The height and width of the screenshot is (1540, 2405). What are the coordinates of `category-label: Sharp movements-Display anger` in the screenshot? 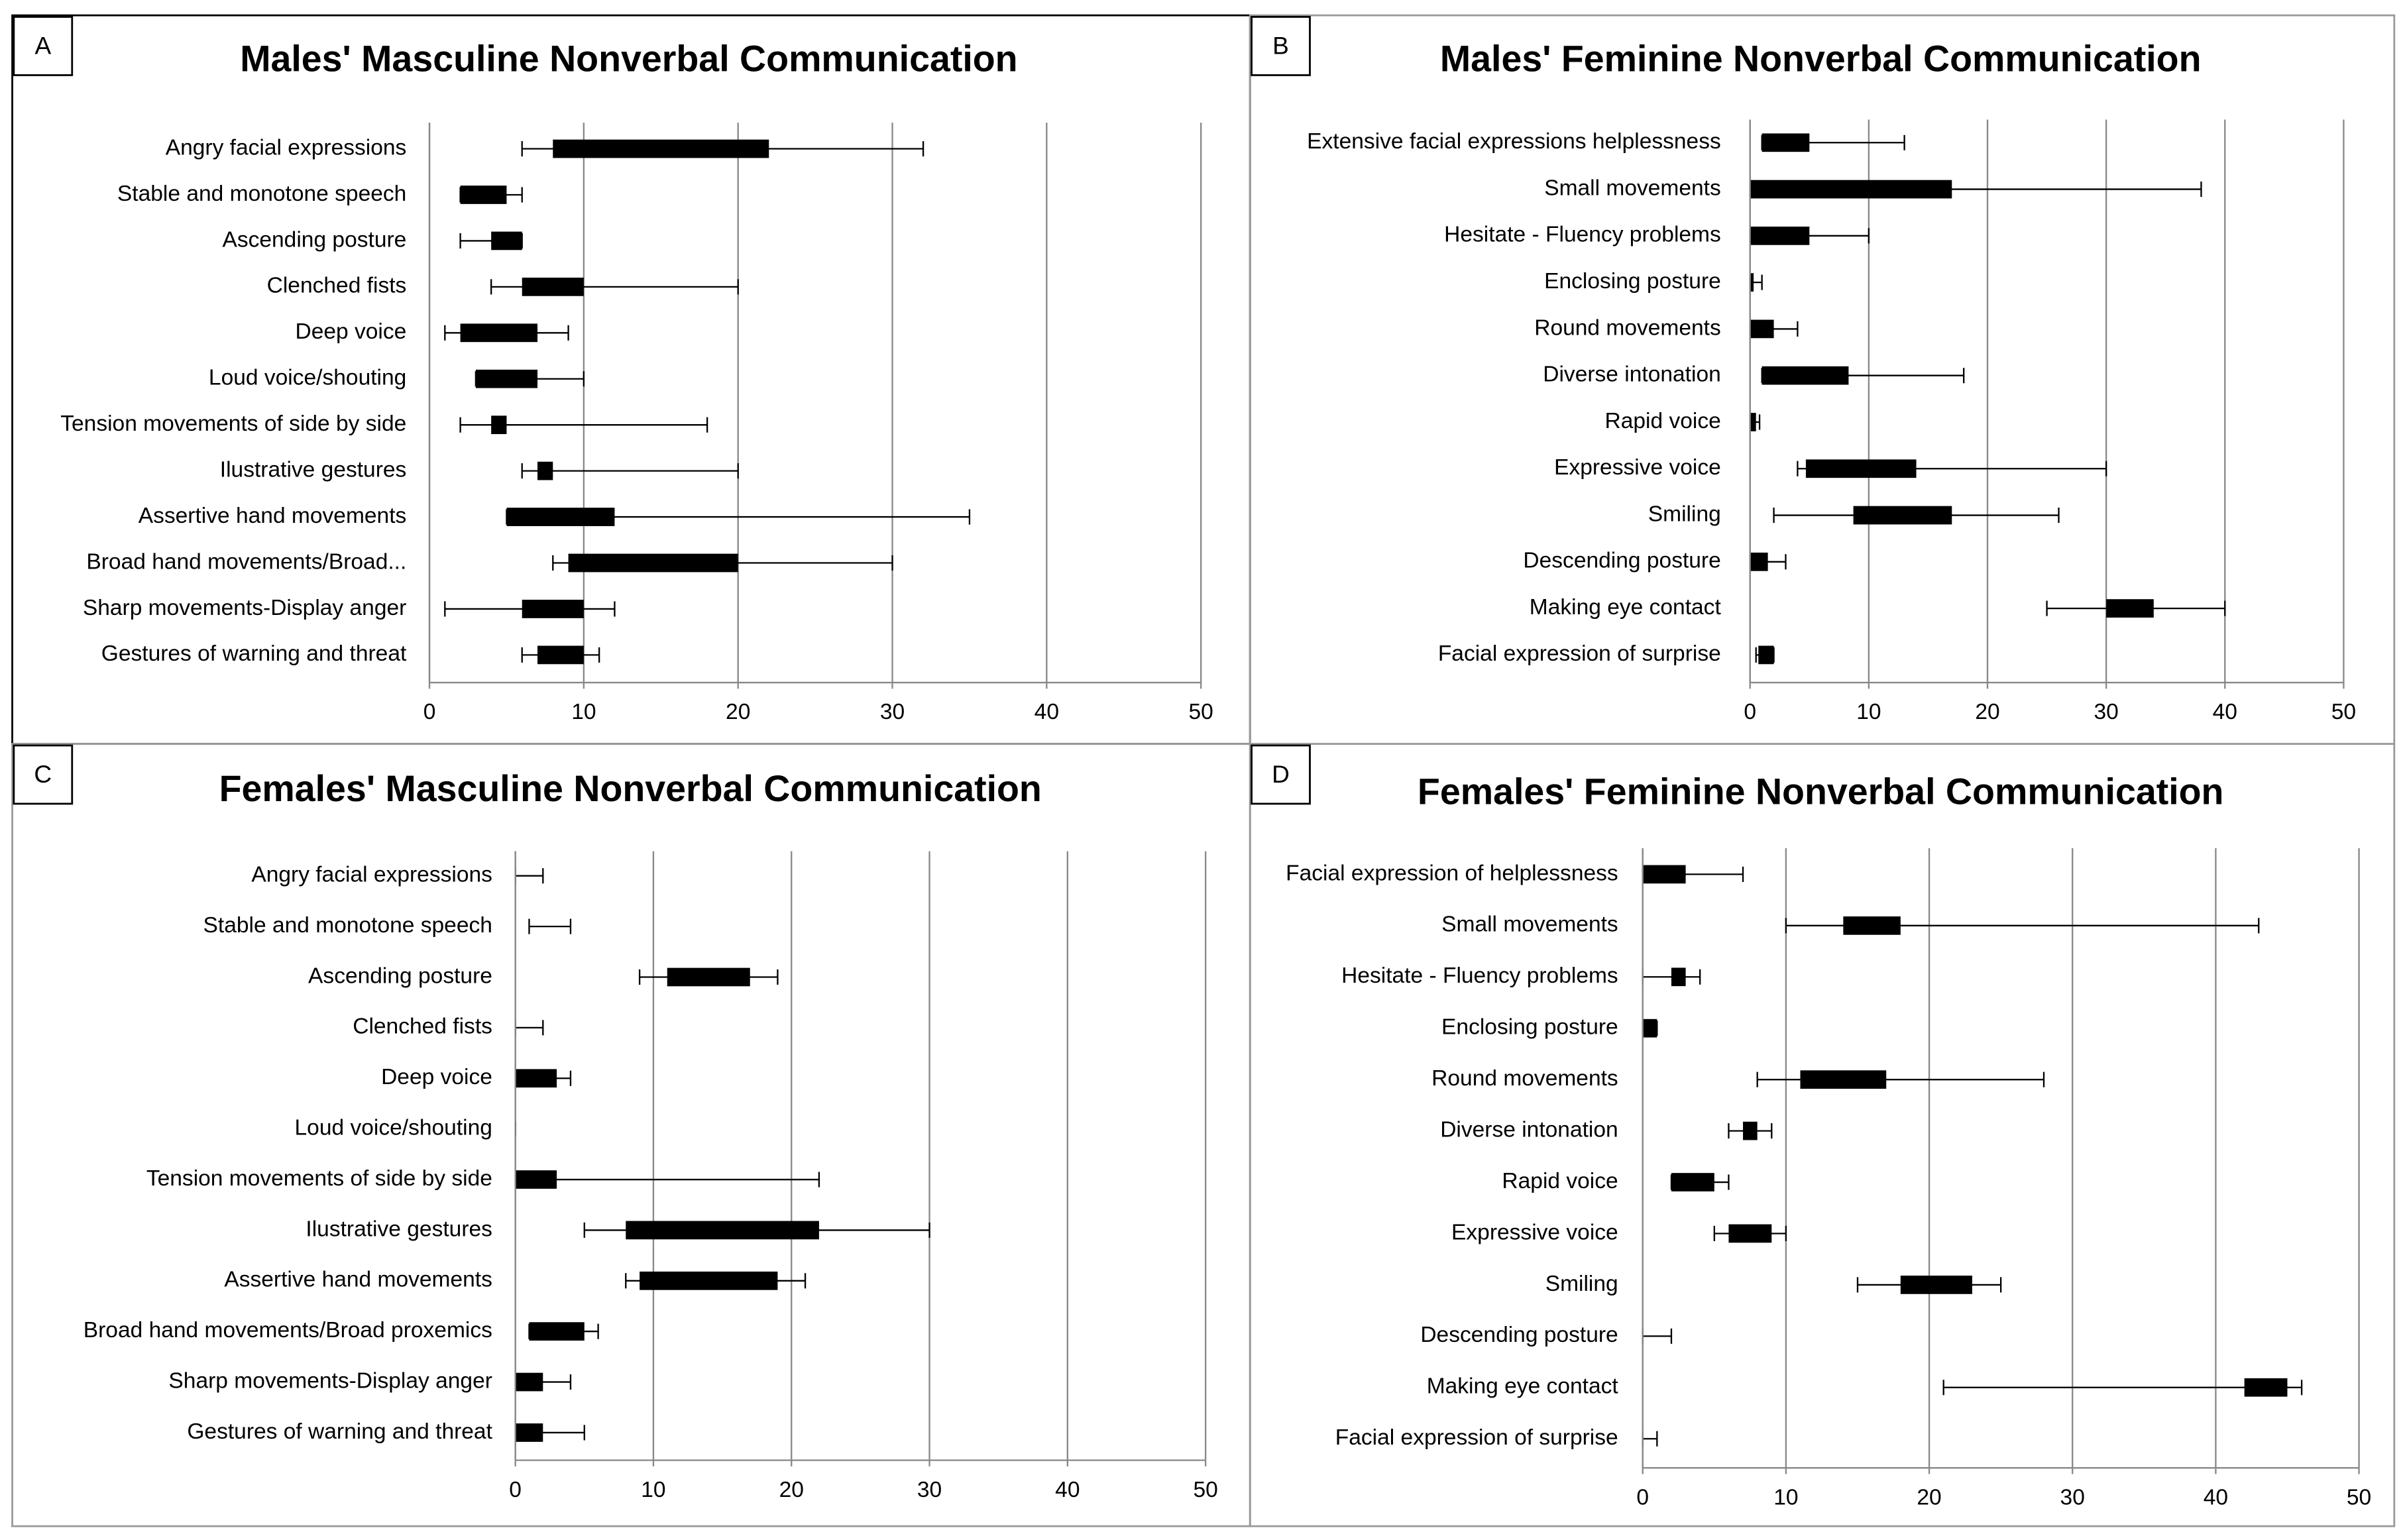 It's located at (245, 608).